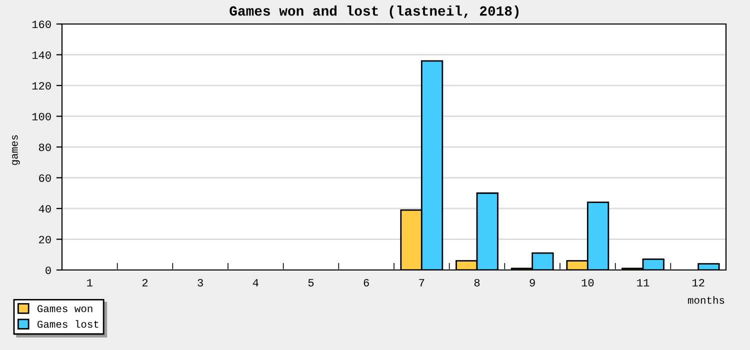 This screenshot has height=350, width=750. I want to click on y-tick-label: 120, so click(41, 86).